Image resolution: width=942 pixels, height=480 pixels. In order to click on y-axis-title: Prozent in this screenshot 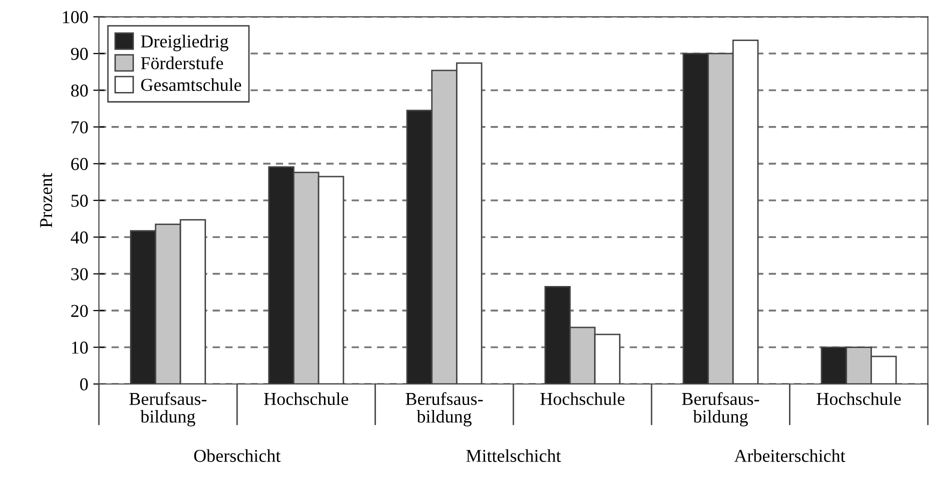, I will do `click(46, 200)`.